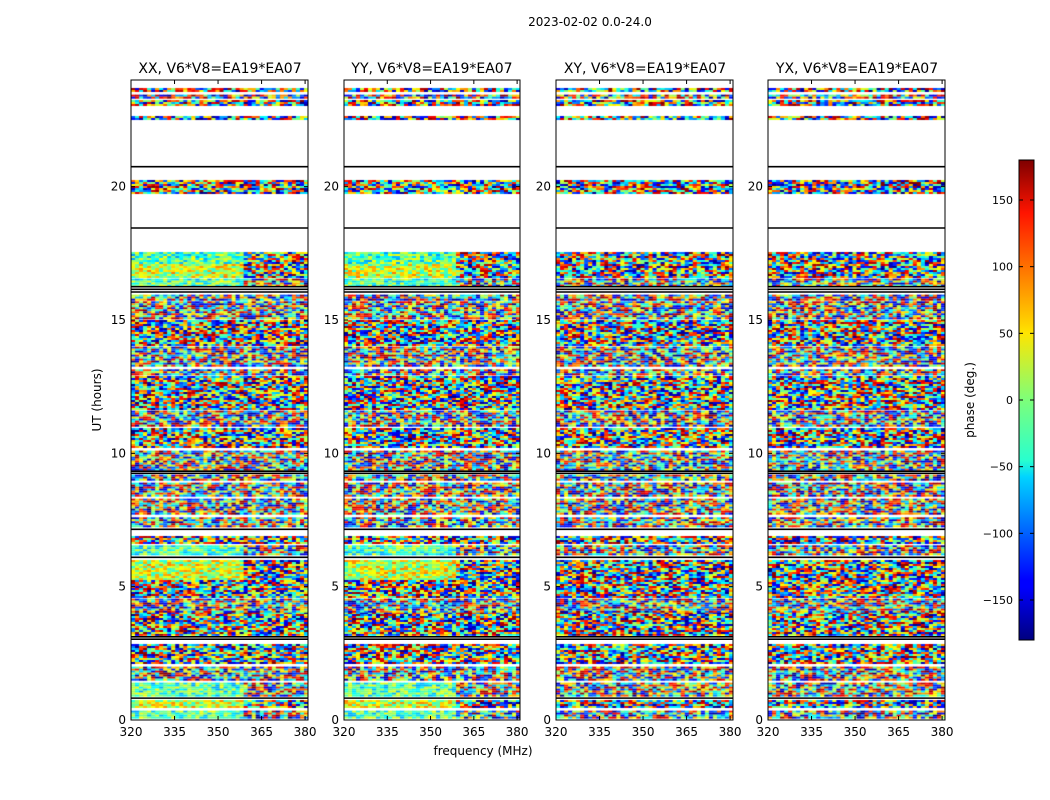 Image resolution: width=1050 pixels, height=800 pixels. Describe the element at coordinates (543, 453) in the screenshot. I see `y-tick-label-xy-2: 10` at that location.